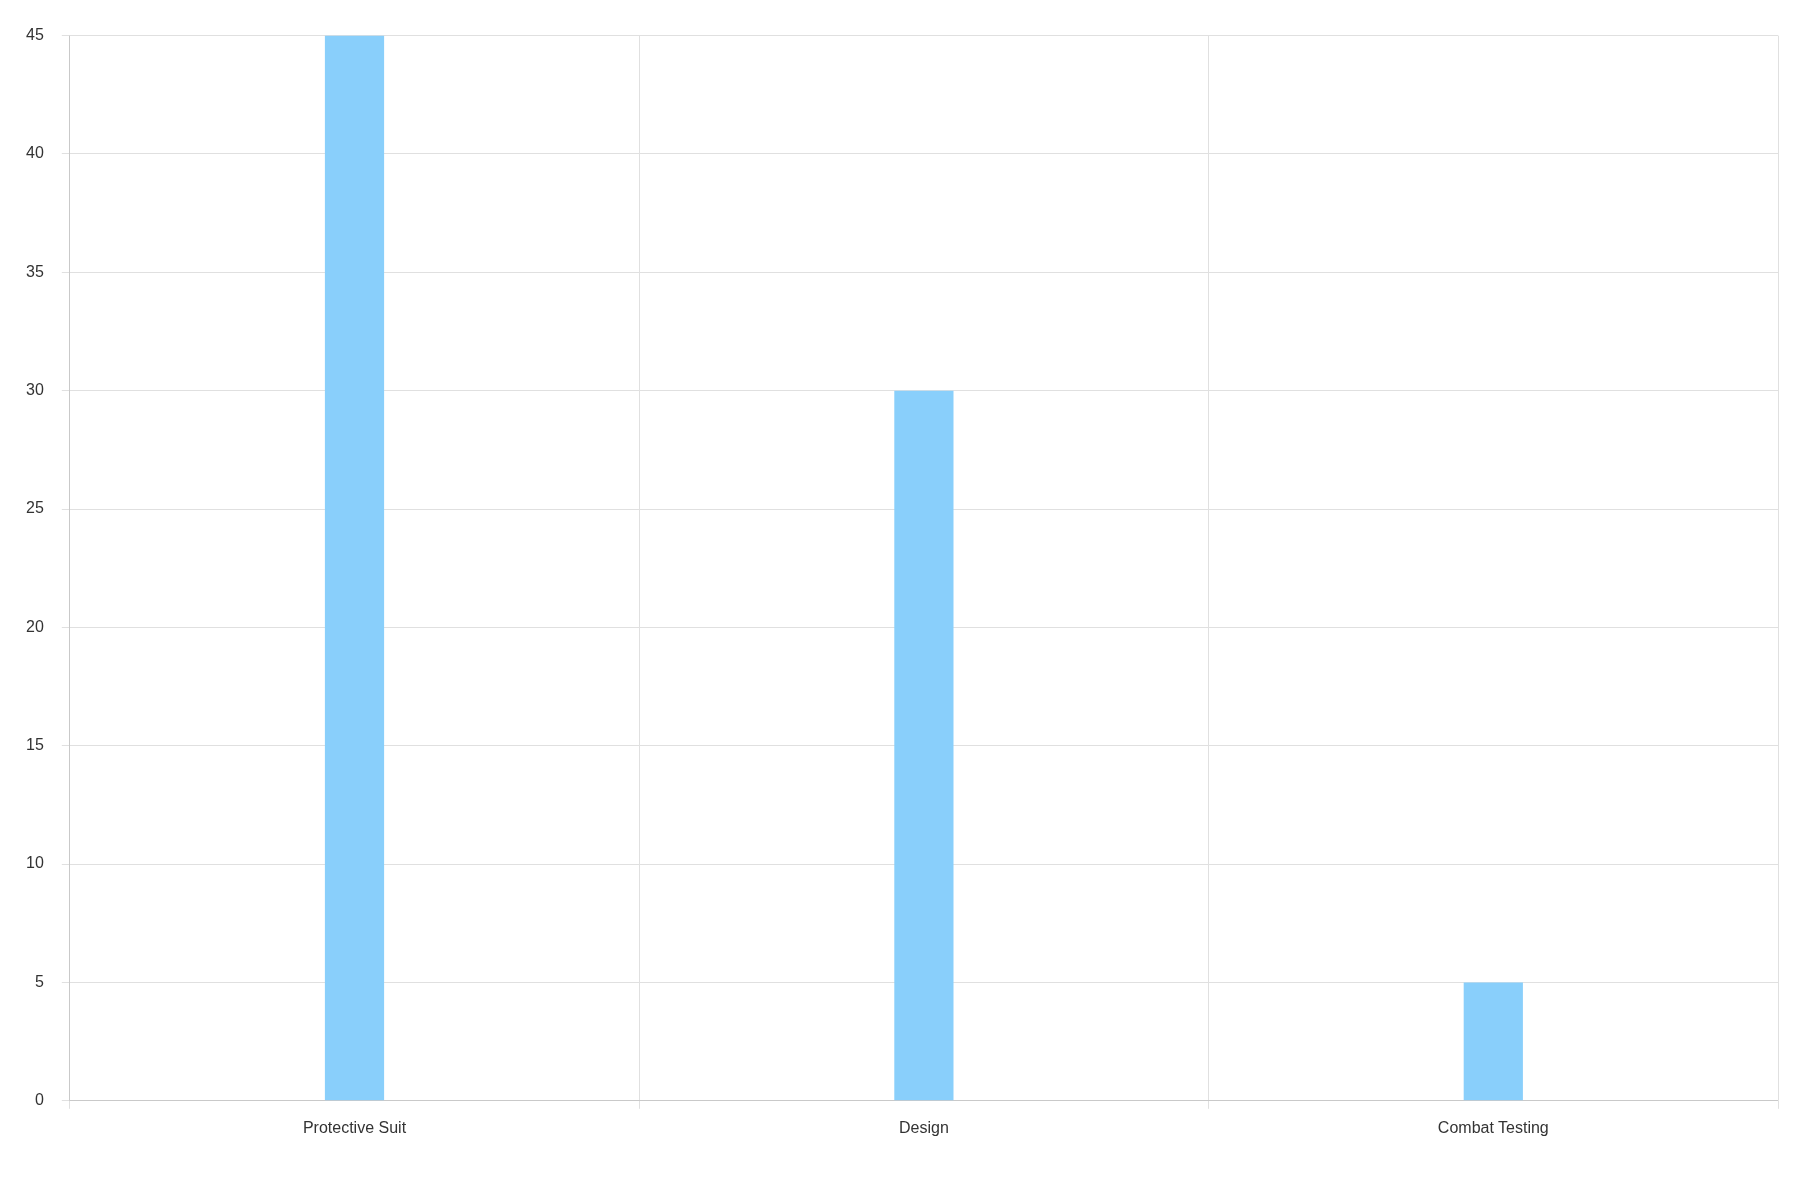 This screenshot has height=1200, width=1800. What do you see at coordinates (35, 35) in the screenshot?
I see `y-tick-label: 45` at bounding box center [35, 35].